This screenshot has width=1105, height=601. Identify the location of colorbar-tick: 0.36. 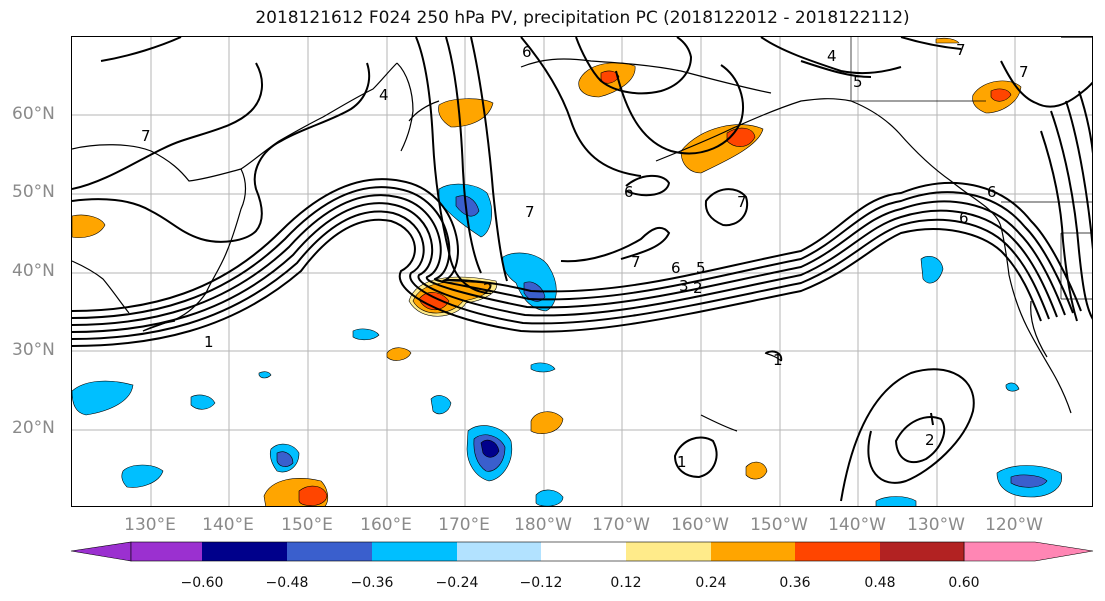
(795, 583).